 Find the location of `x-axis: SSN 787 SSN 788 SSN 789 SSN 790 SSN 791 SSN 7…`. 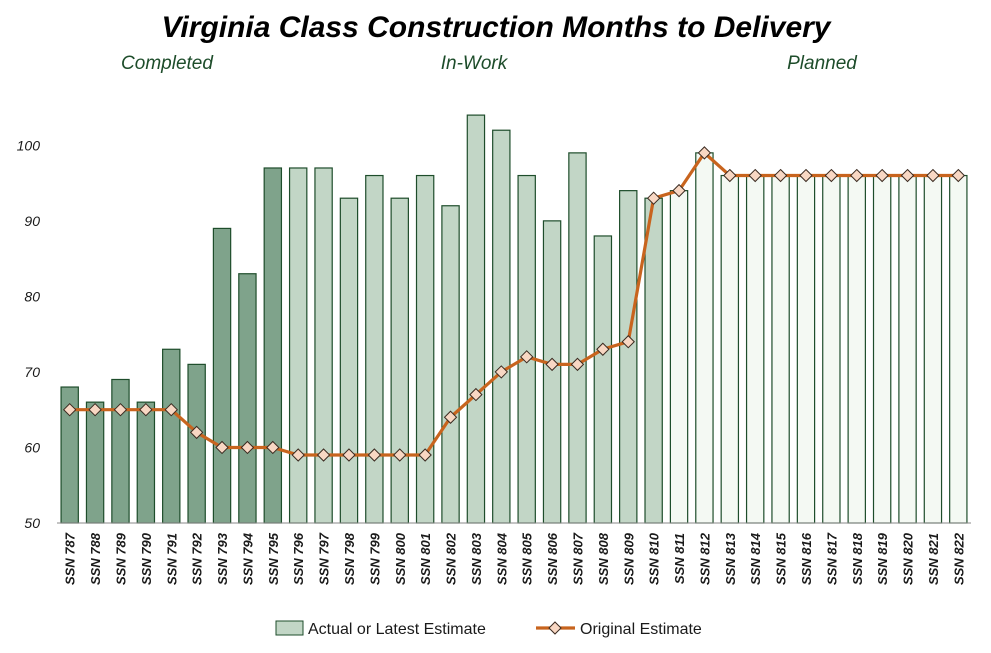

x-axis: SSN 787 SSN 788 SSN 789 SSN 790 SSN 791 SSN 7… is located at coordinates (515, 558).